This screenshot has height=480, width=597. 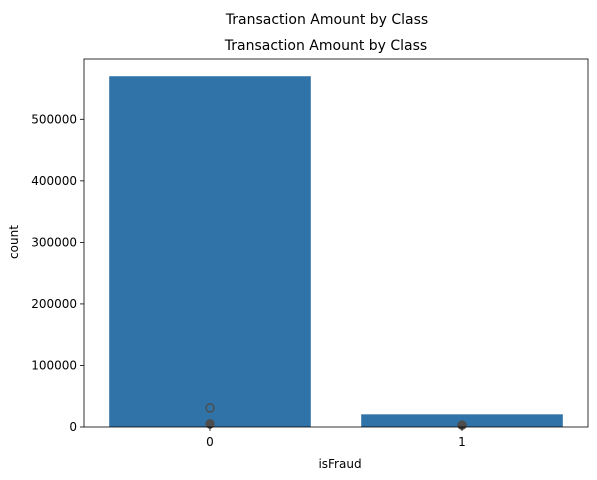 What do you see at coordinates (326, 20) in the screenshot?
I see `chart-suptitle: Transaction Amount by Class` at bounding box center [326, 20].